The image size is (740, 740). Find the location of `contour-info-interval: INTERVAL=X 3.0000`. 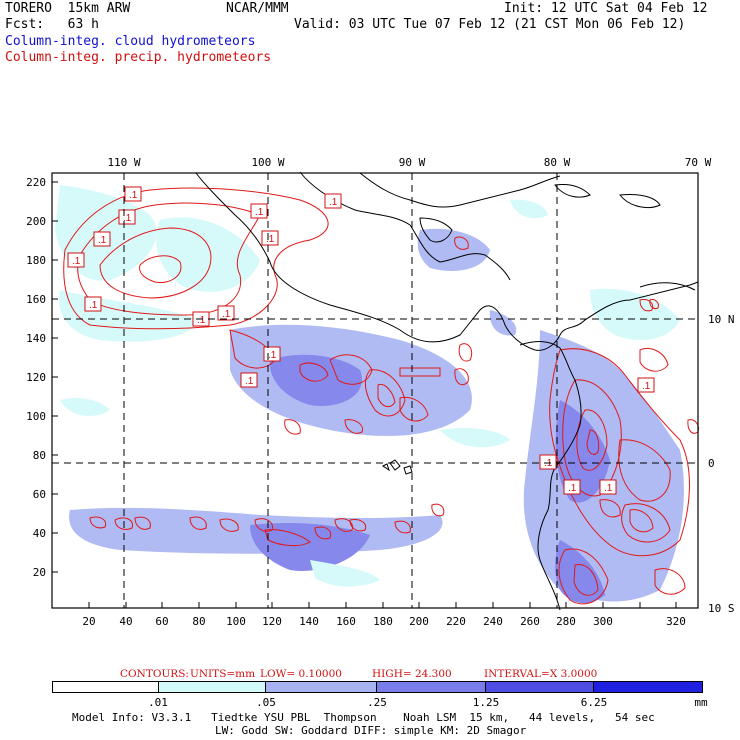

contour-info-interval: INTERVAL=X 3.0000 is located at coordinates (540, 674).